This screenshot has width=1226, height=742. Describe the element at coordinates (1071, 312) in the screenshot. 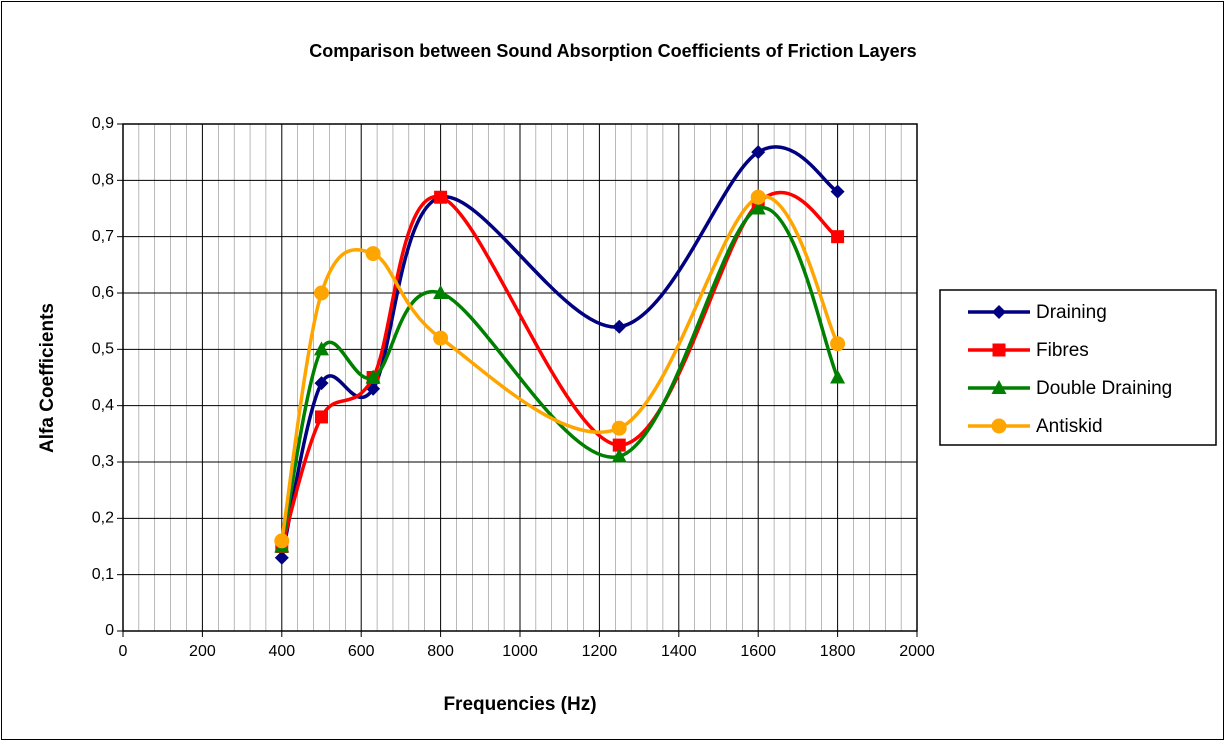

I see `legend-label: Draining` at that location.